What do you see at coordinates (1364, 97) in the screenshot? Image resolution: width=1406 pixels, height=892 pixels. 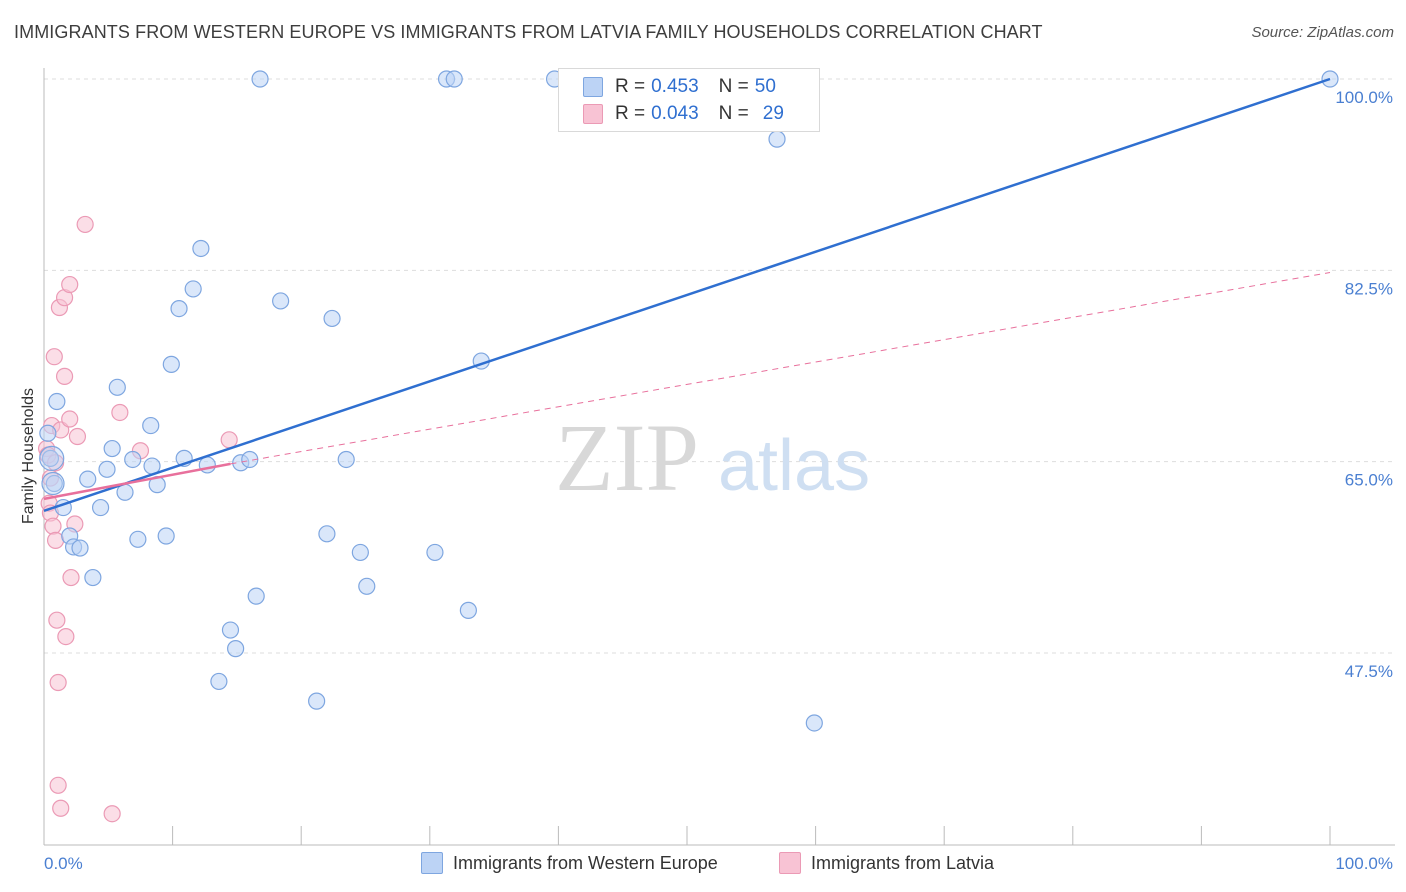 I see `y-tick-label: 100.0%` at bounding box center [1364, 97].